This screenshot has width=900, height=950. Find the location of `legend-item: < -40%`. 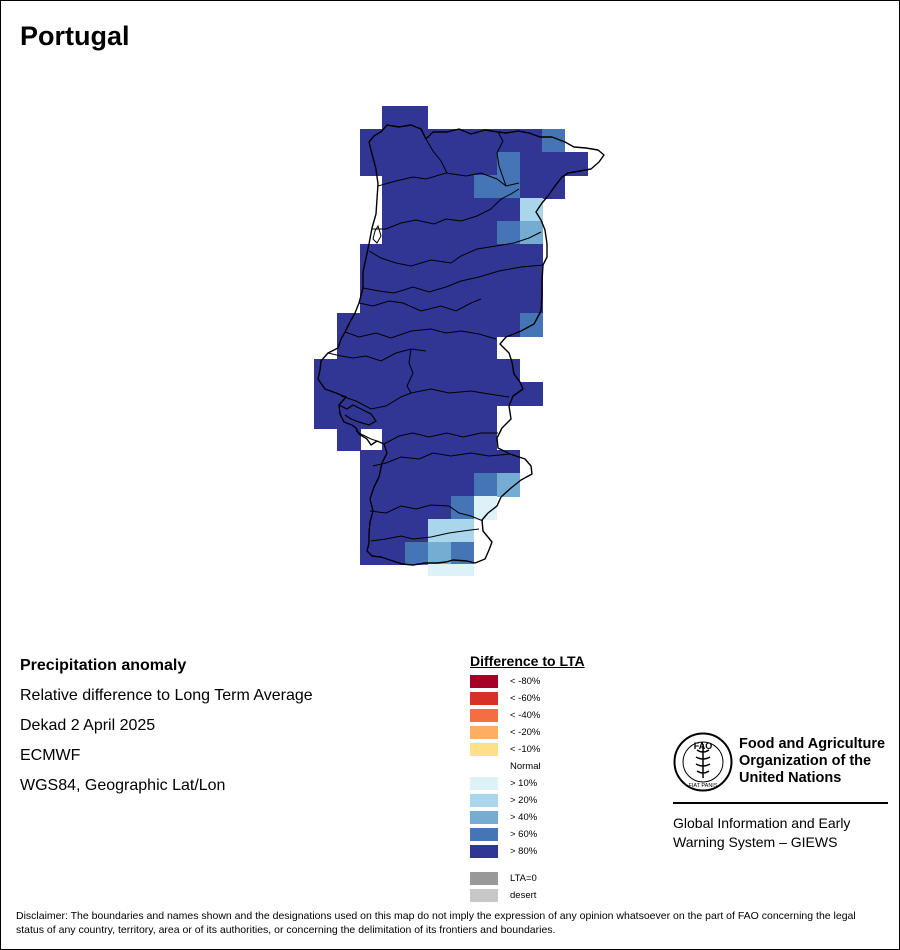

legend-item: < -40% is located at coordinates (527, 715).